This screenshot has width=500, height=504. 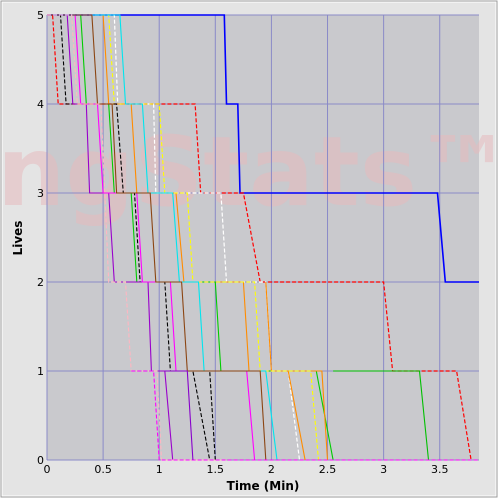 What do you see at coordinates (40, 238) in the screenshot?
I see `y-tick-labels: 0 1 2 3 4 5` at bounding box center [40, 238].